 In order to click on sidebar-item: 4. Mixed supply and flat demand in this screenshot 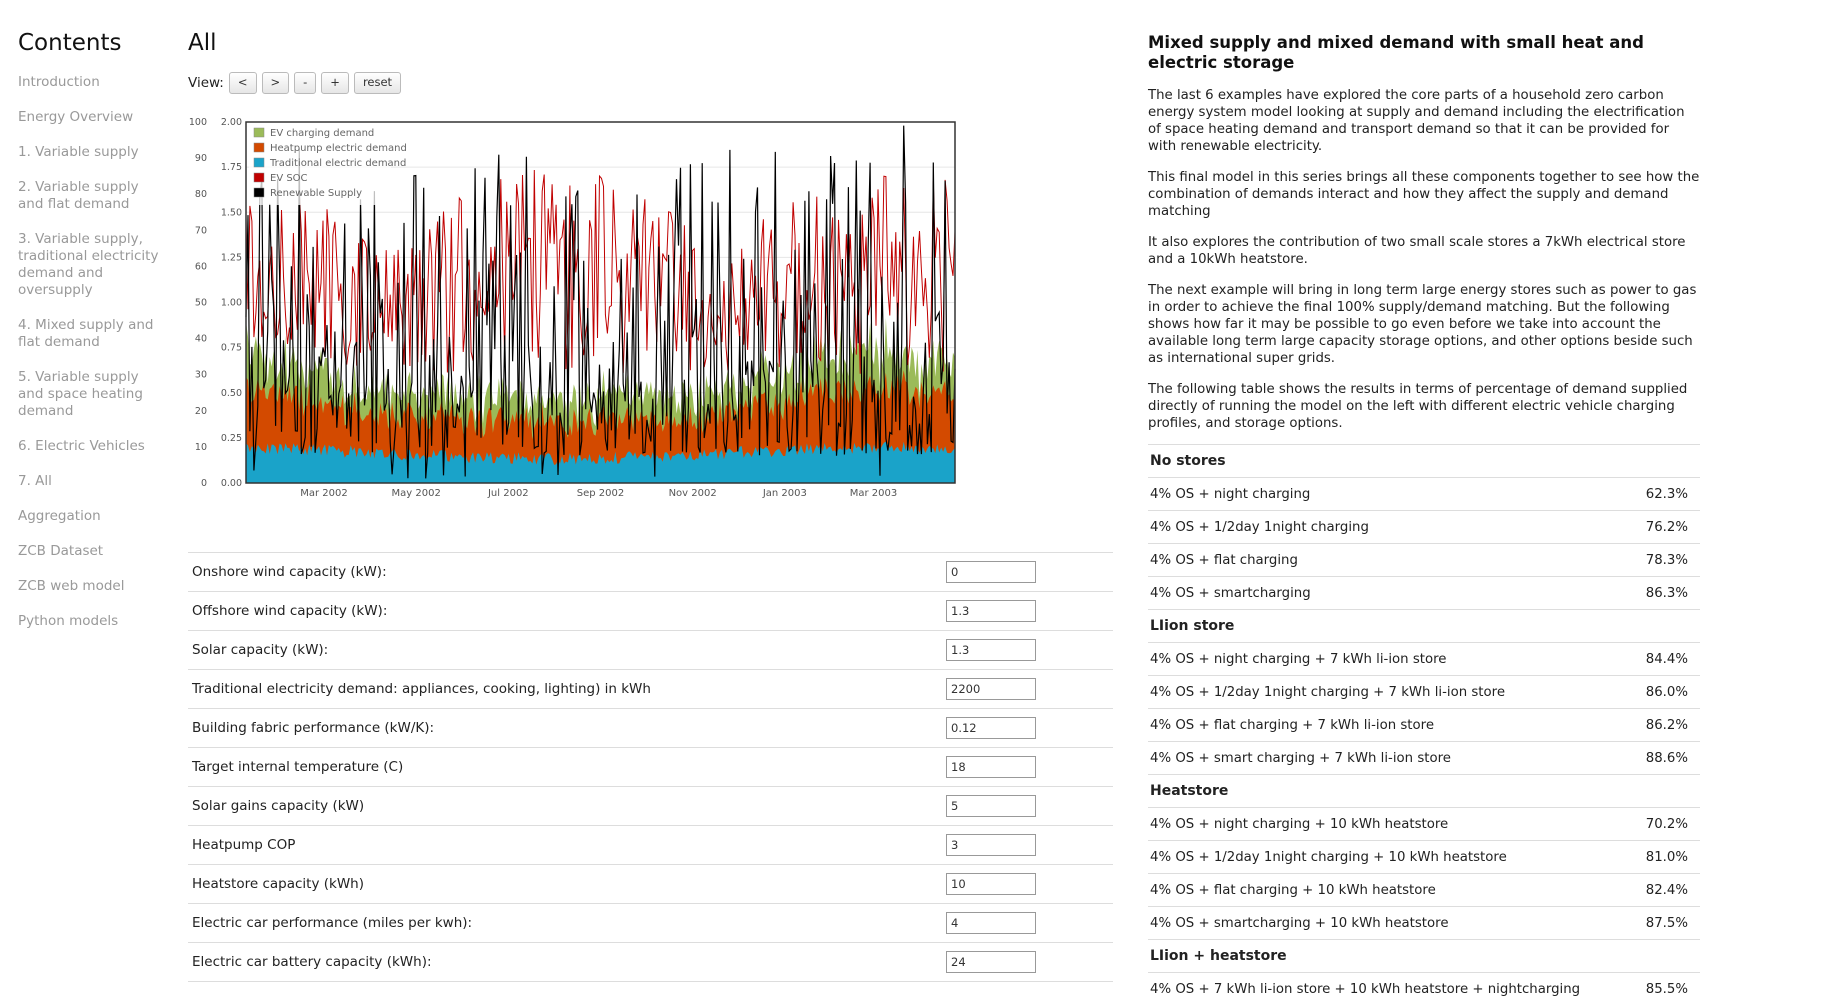, I will do `click(93, 334)`.